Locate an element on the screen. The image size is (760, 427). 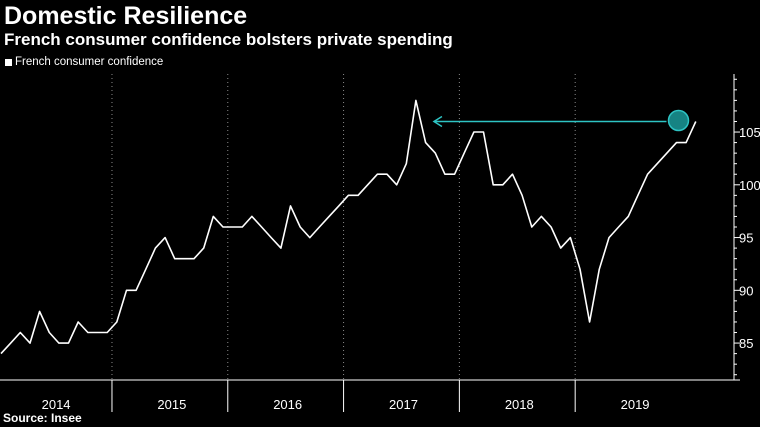
x-tick-label: 2018 is located at coordinates (519, 404).